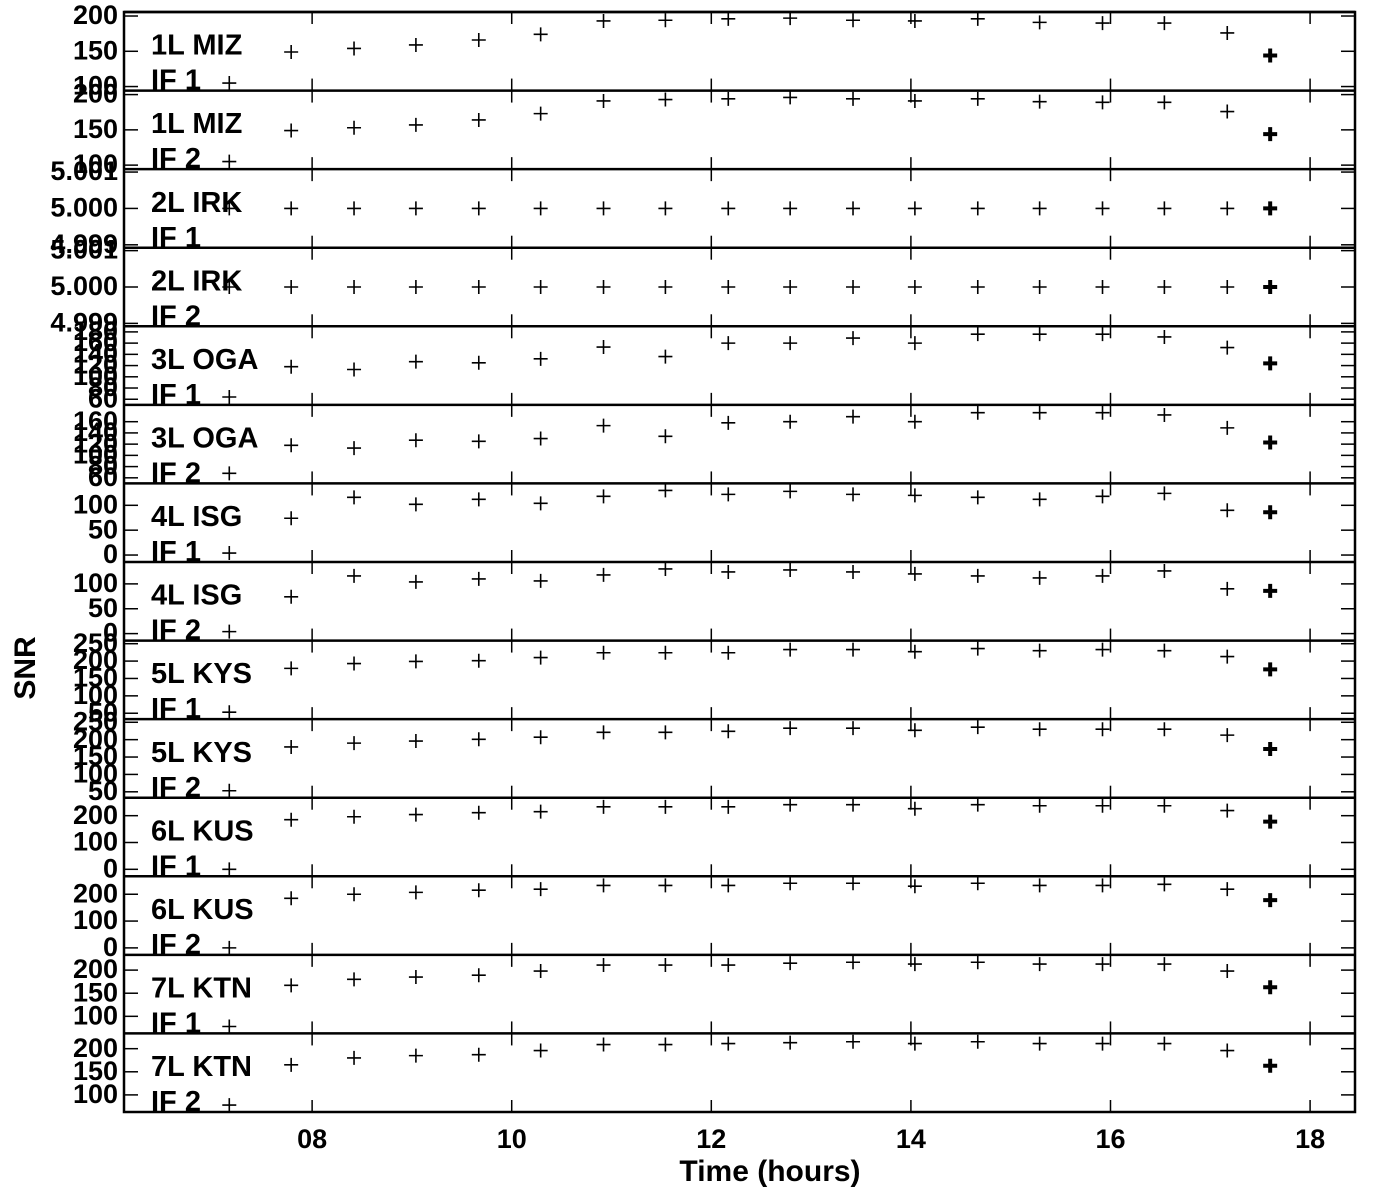  I want to click on y-tick-label: 80, so click(103, 387).